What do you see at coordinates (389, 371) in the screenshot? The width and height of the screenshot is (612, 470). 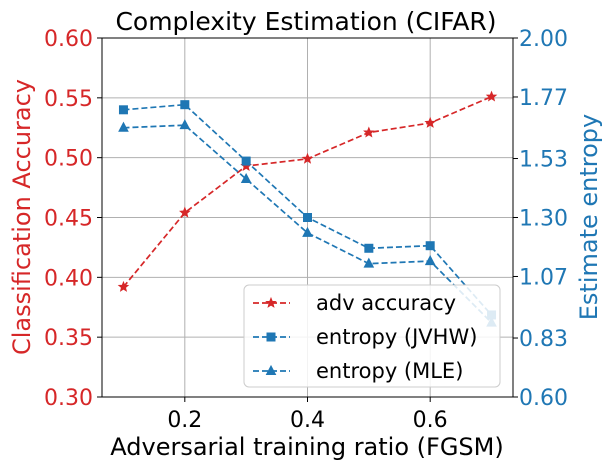 I see `legend-label-entropy-mle: entropy (MLE)` at bounding box center [389, 371].